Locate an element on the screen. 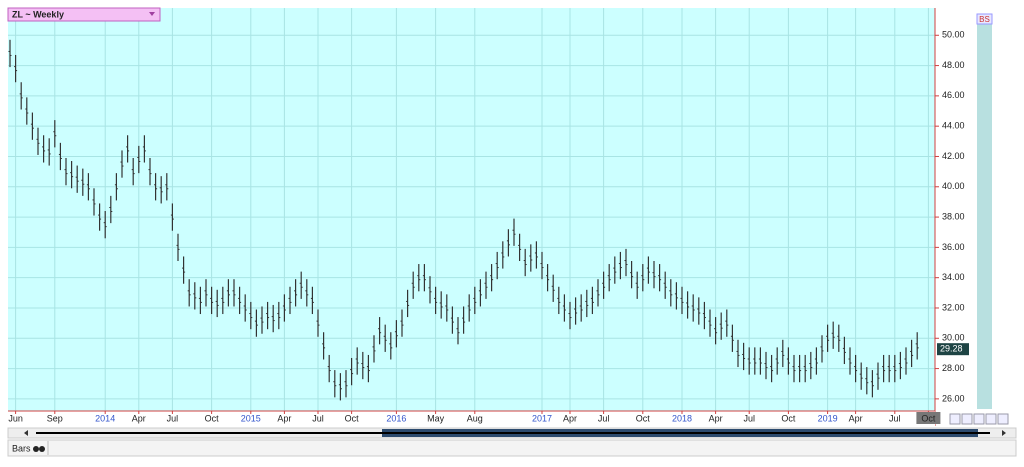 Image resolution: width=1024 pixels, height=467 pixels. x-tick-label: 2014 is located at coordinates (105, 418).